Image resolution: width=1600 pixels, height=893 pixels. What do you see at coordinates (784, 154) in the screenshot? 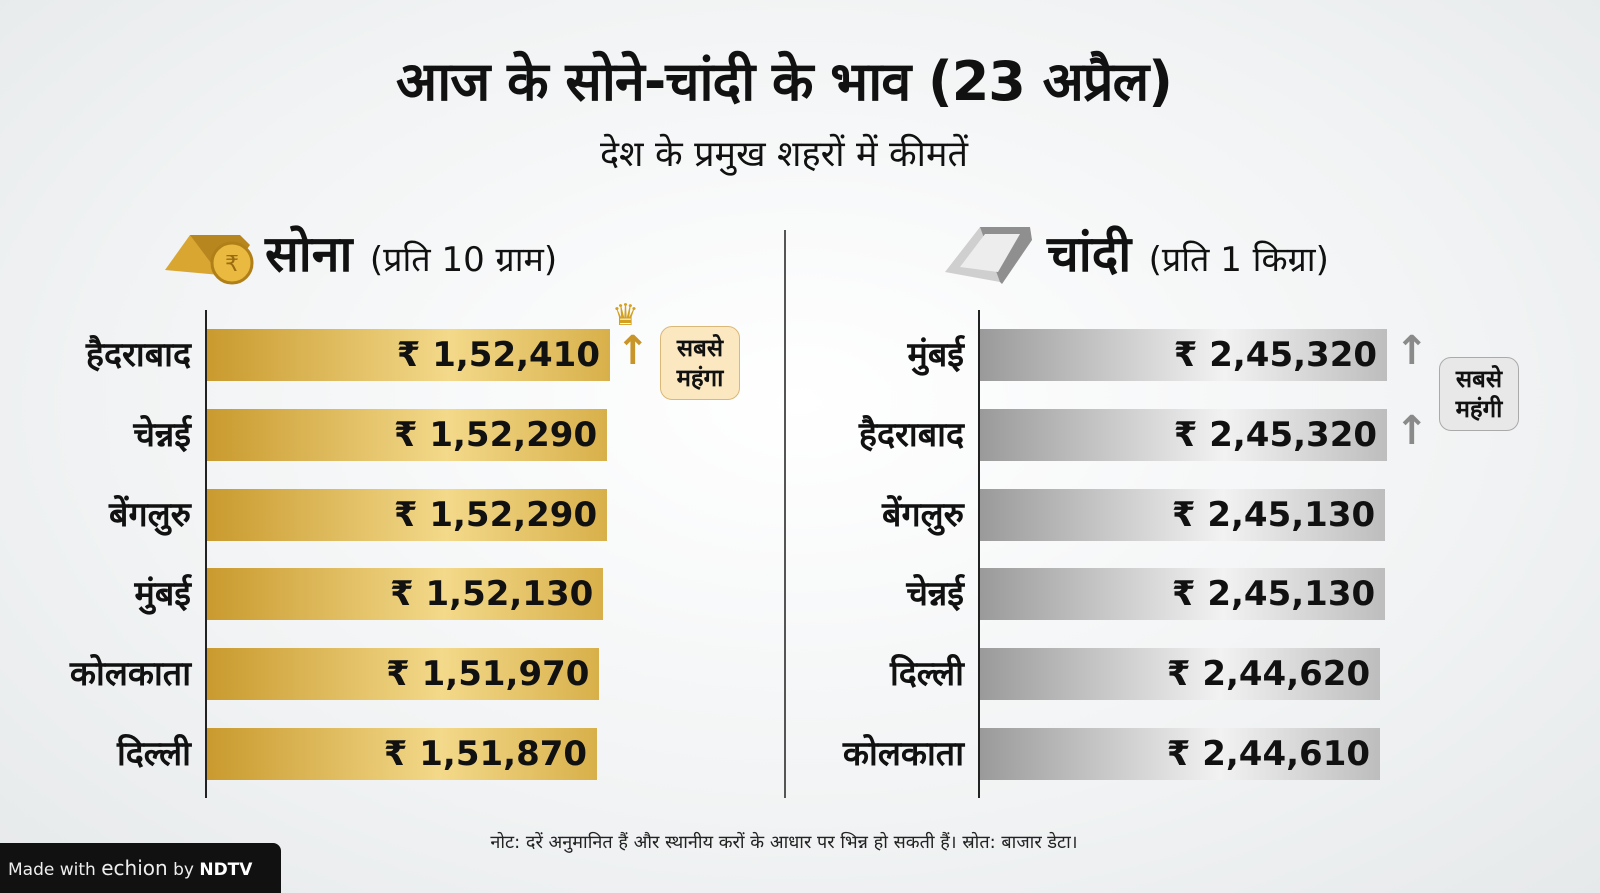
I see `page-subtitle: देश के प्रमुख शहरों में कीमतें` at bounding box center [784, 154].